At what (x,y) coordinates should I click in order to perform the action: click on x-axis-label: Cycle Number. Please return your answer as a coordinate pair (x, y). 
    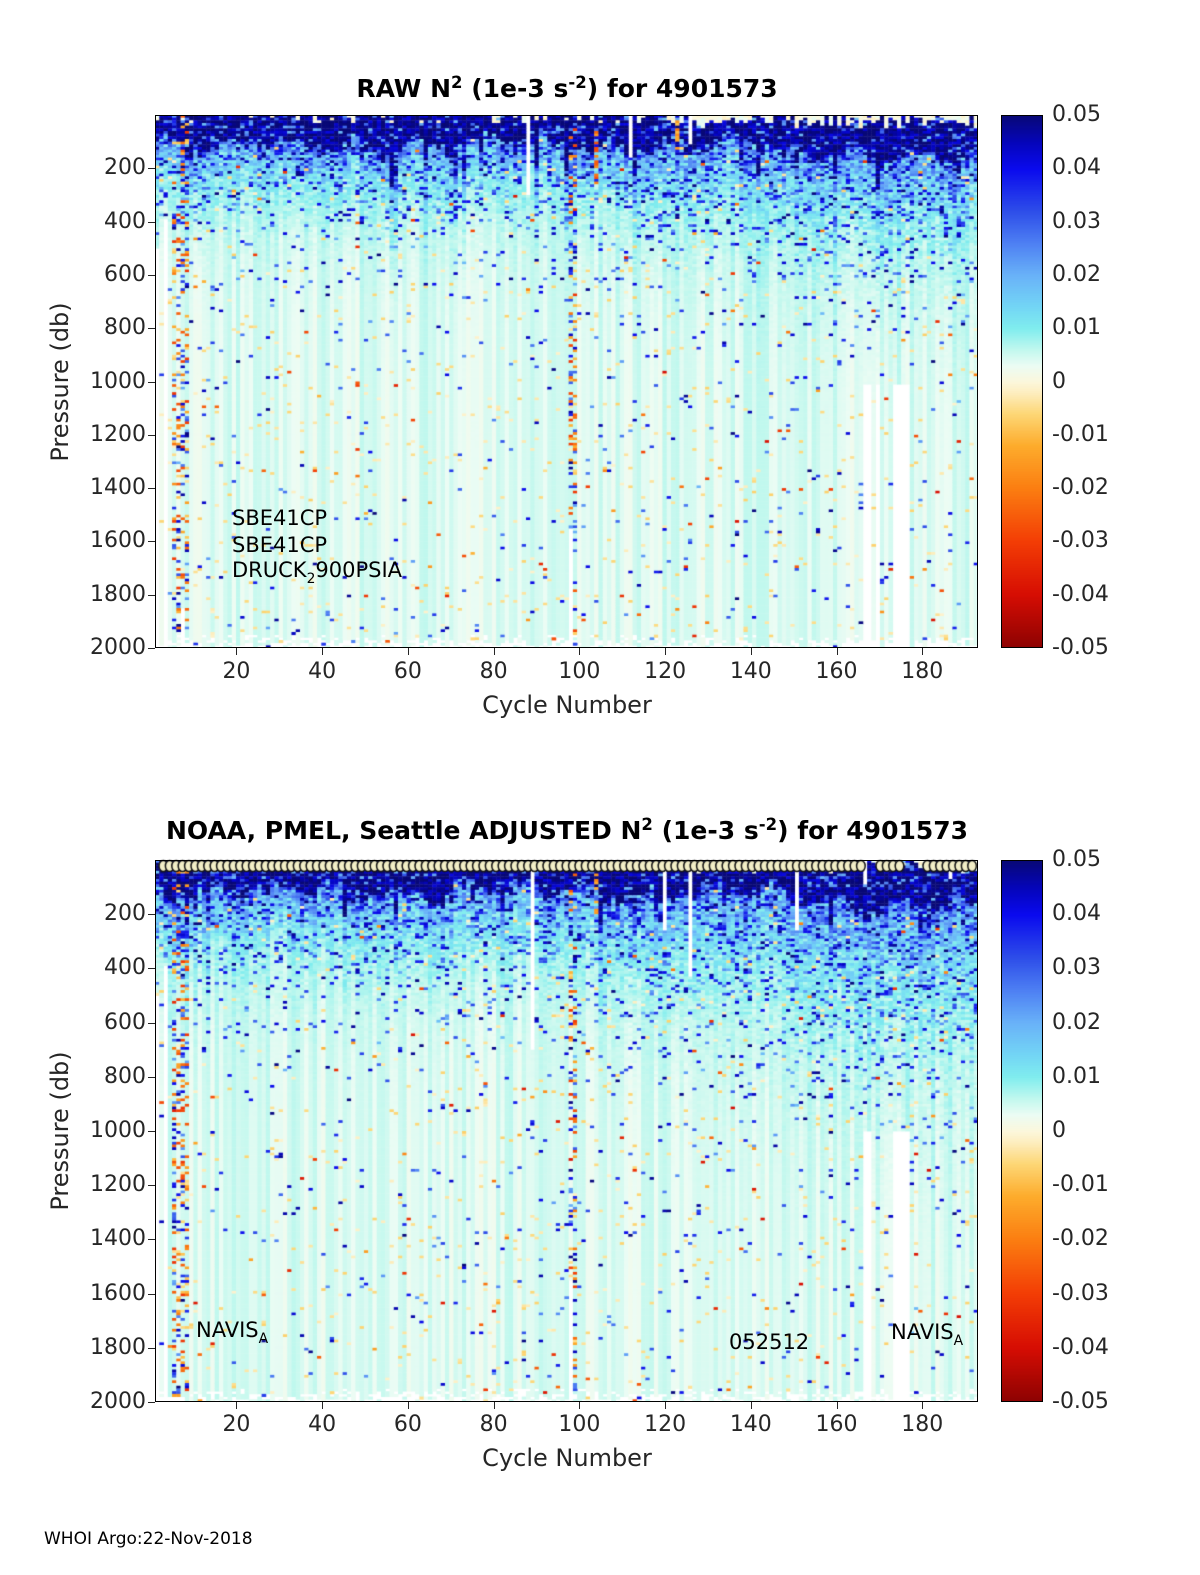
    Looking at the image, I should click on (567, 1458).